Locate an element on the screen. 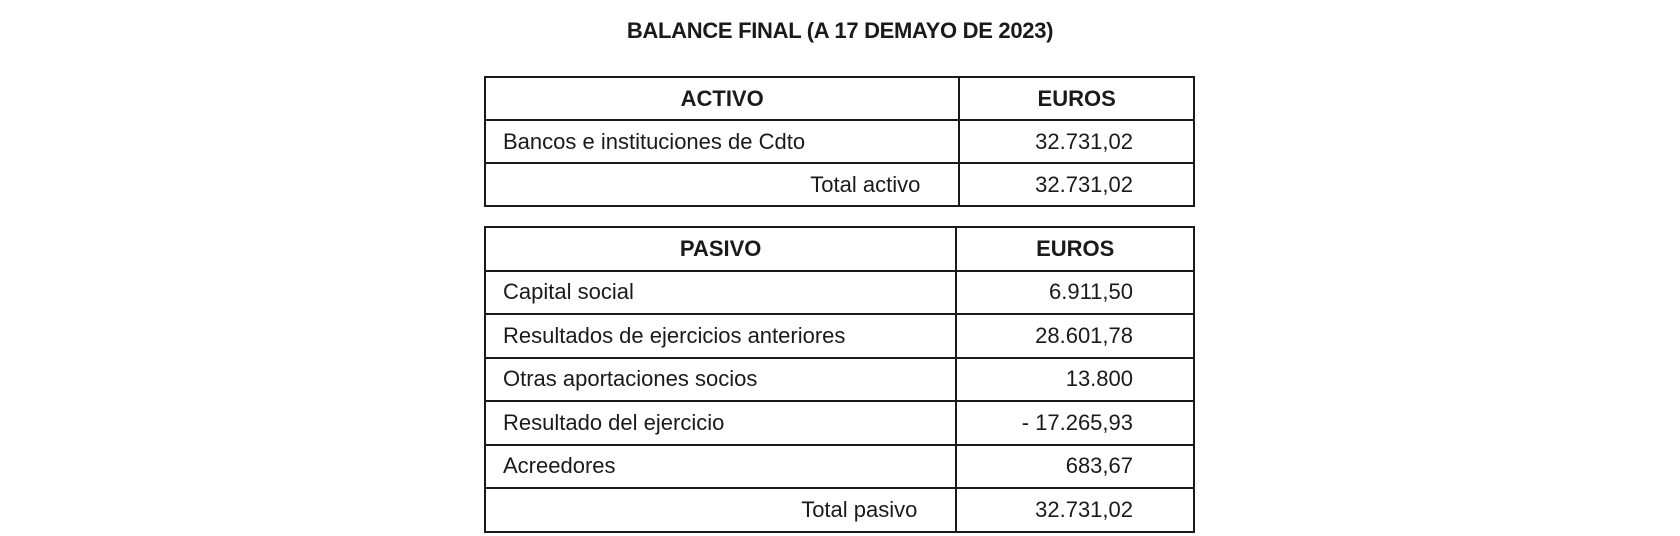 The height and width of the screenshot is (536, 1680). table-row: Capital social 6.911,50 is located at coordinates (839, 292).